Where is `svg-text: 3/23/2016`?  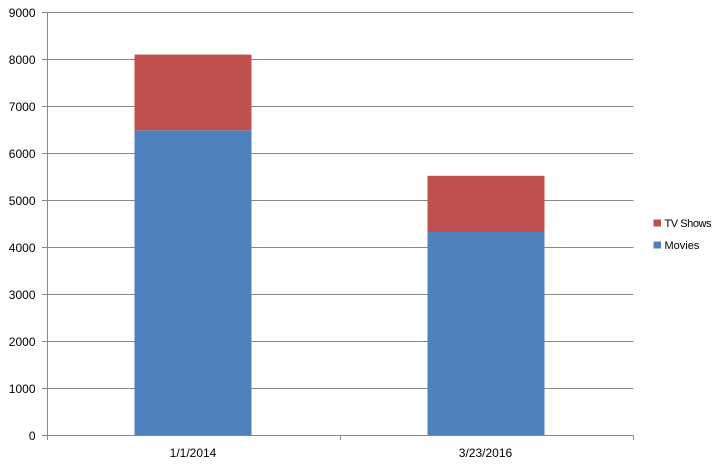
svg-text: 3/23/2016 is located at coordinates (486, 453).